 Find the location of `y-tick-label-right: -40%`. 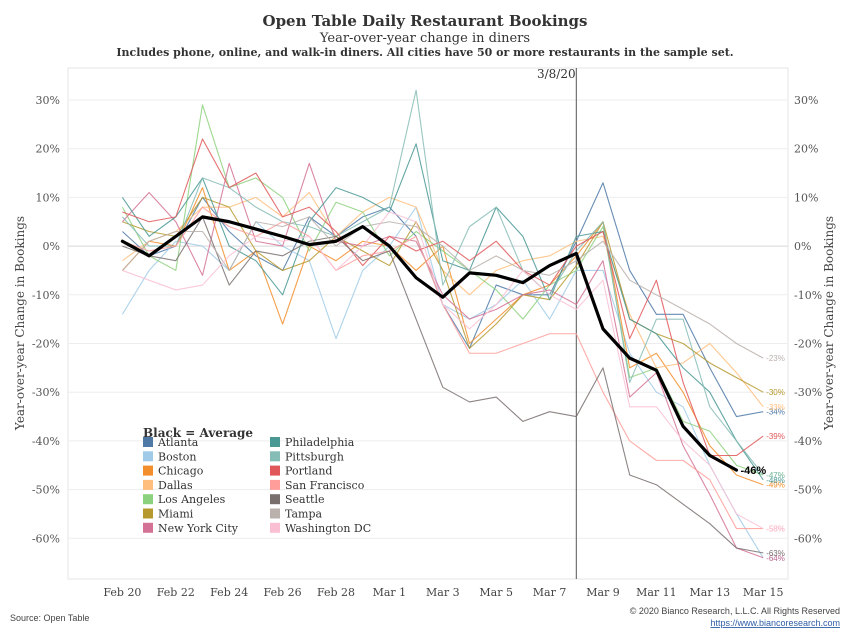

y-tick-label-right: -40% is located at coordinates (808, 441).